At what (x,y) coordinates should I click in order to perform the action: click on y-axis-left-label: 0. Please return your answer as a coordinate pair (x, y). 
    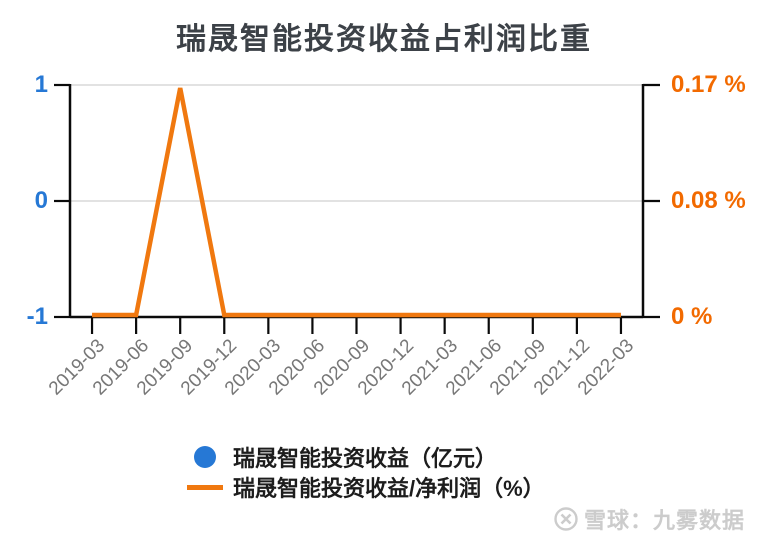
    Looking at the image, I should click on (41, 200).